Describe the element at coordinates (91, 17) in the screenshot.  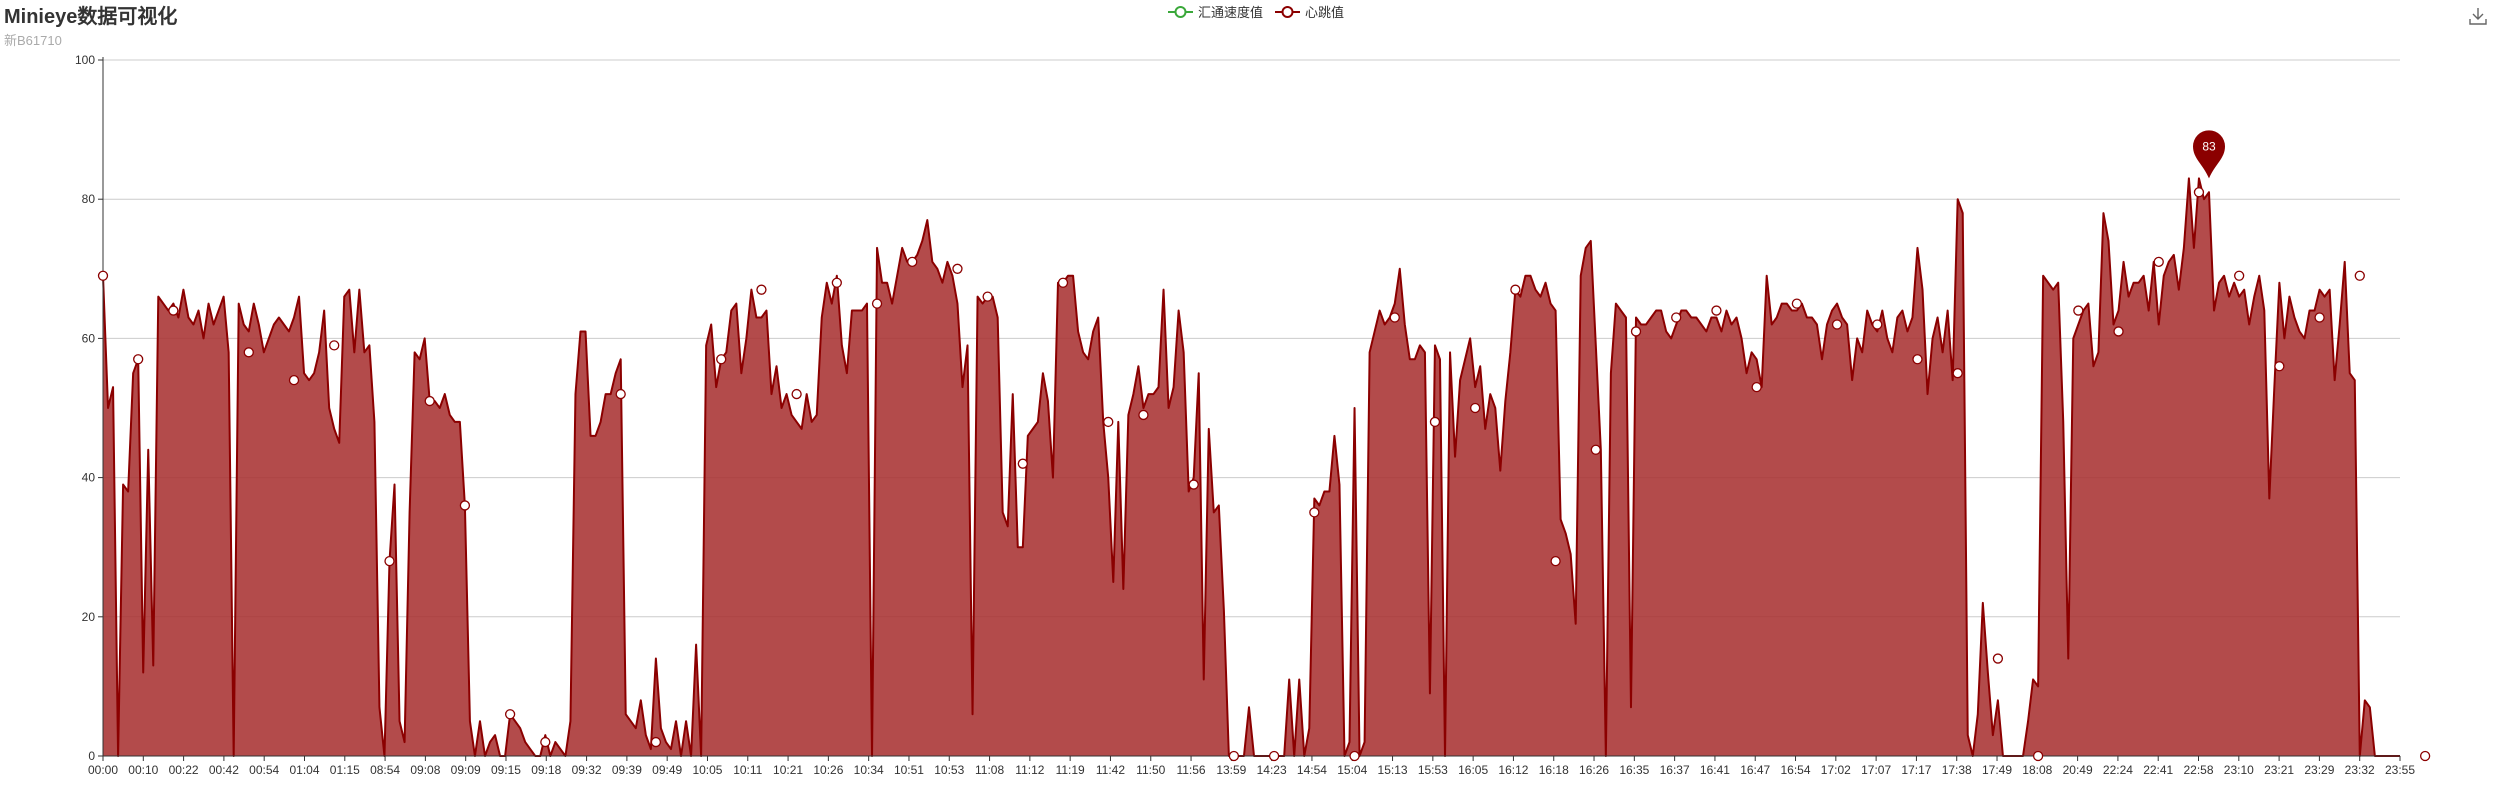
I see `chart-title: Minieye数据可视化` at that location.